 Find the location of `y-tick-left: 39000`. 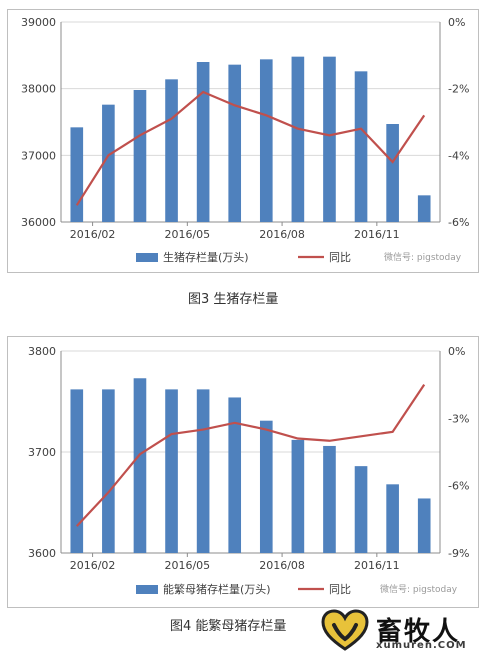

y-tick-left: 39000 is located at coordinates (38, 22).